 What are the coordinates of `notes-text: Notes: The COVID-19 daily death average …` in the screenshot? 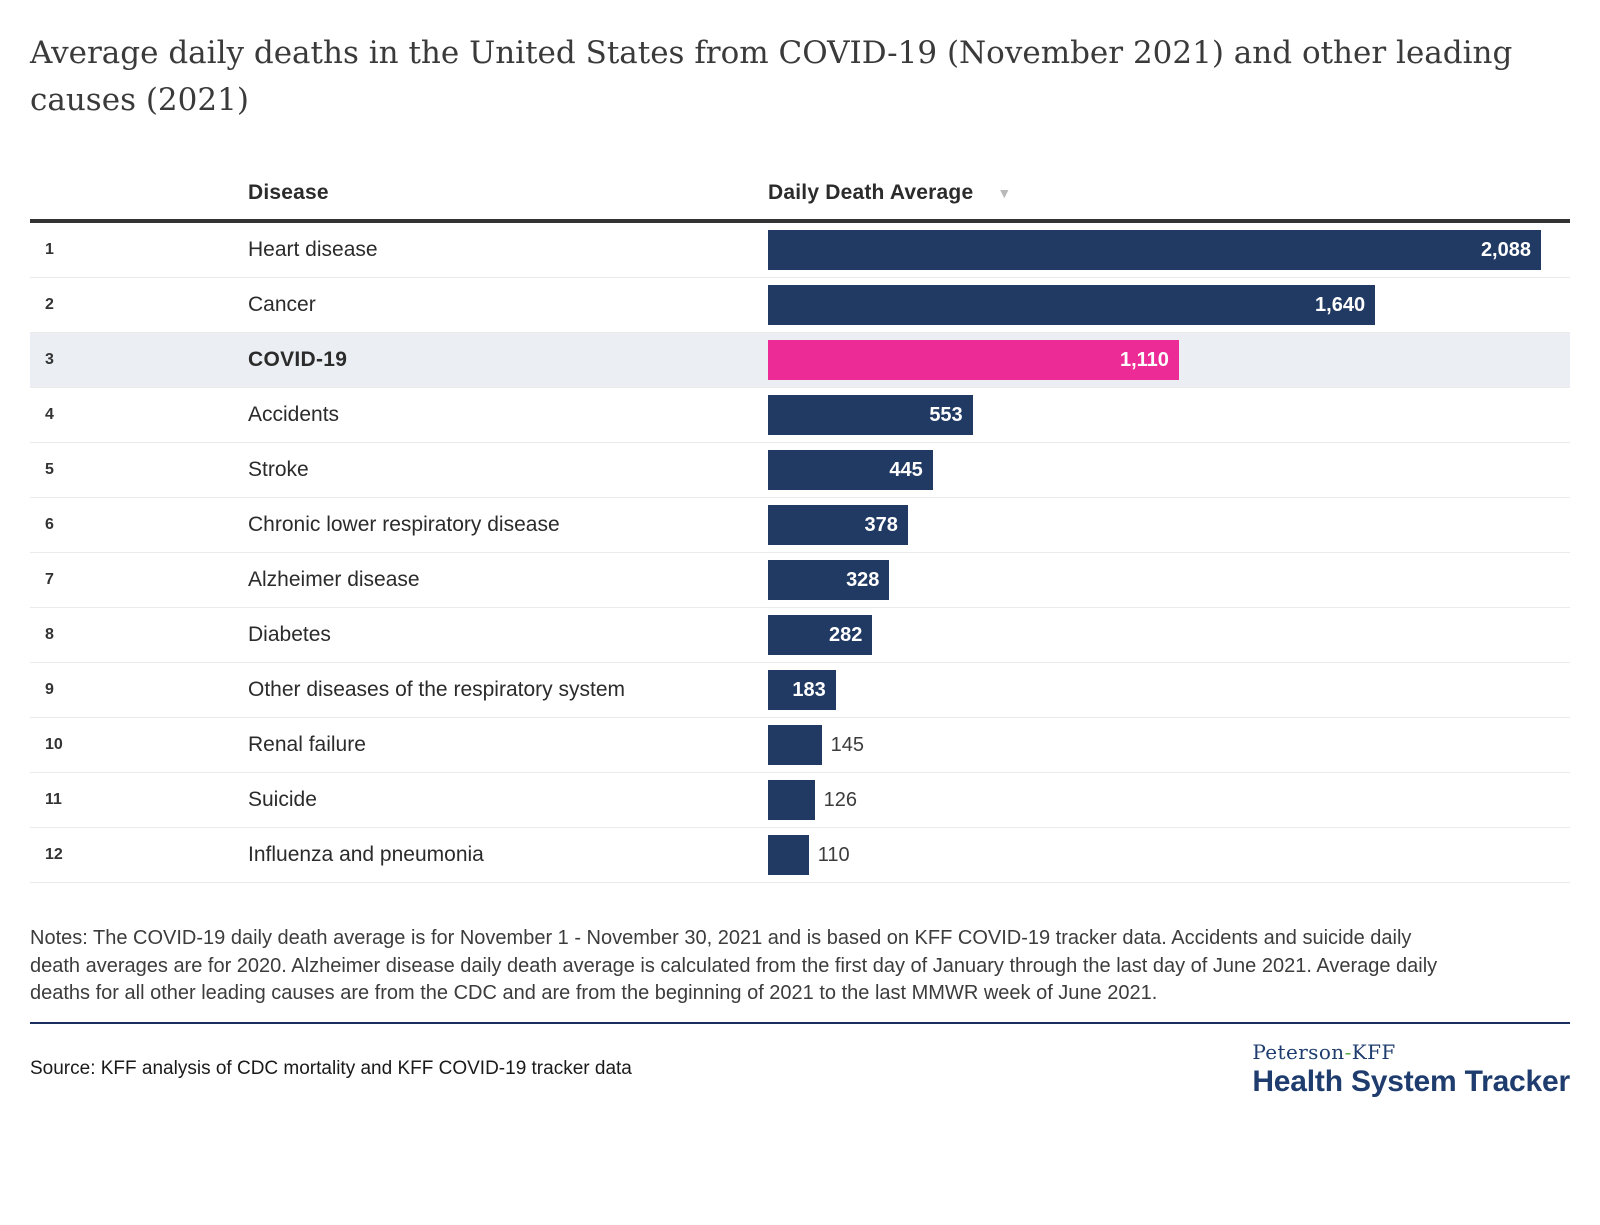 It's located at (734, 966).